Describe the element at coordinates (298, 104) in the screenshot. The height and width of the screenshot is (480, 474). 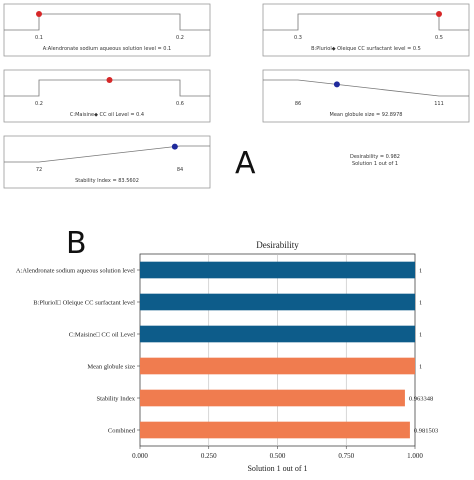
I see `ramp-min-label: 86` at that location.